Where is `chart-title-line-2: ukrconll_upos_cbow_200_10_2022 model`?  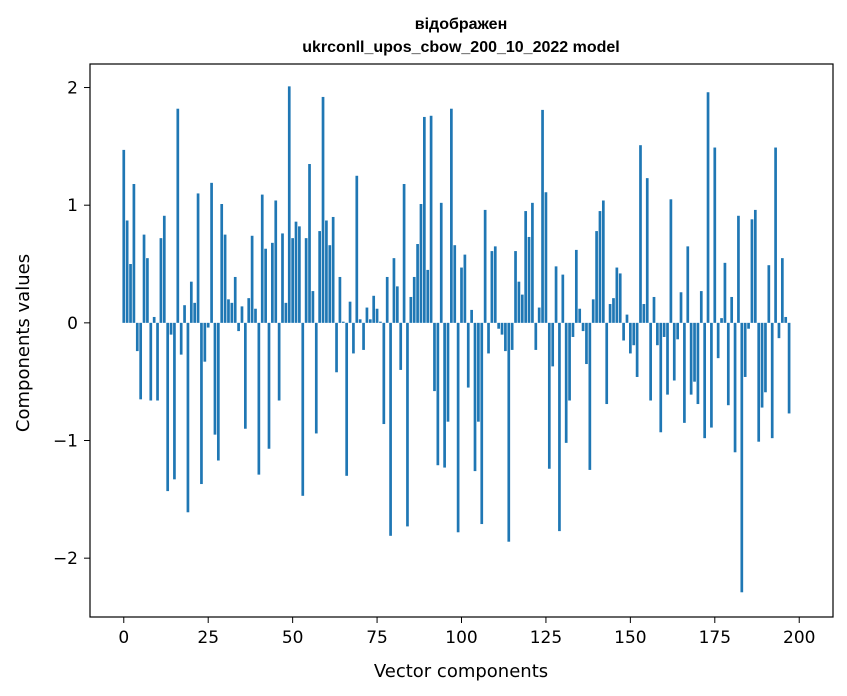
chart-title-line-2: ukrconll_upos_cbow_200_10_2022 model is located at coordinates (460, 47).